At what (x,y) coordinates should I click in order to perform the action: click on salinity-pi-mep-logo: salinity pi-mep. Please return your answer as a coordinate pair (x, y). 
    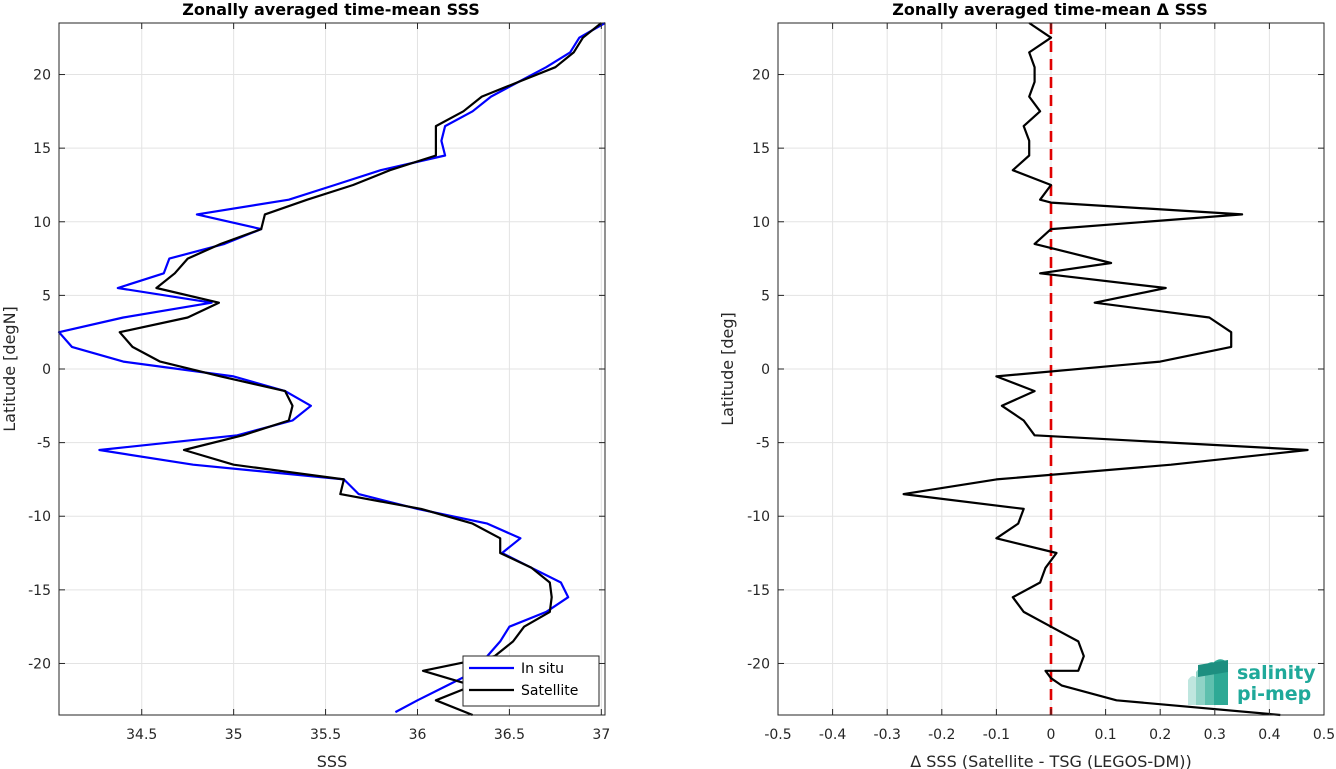
    Looking at the image, I should click on (1252, 682).